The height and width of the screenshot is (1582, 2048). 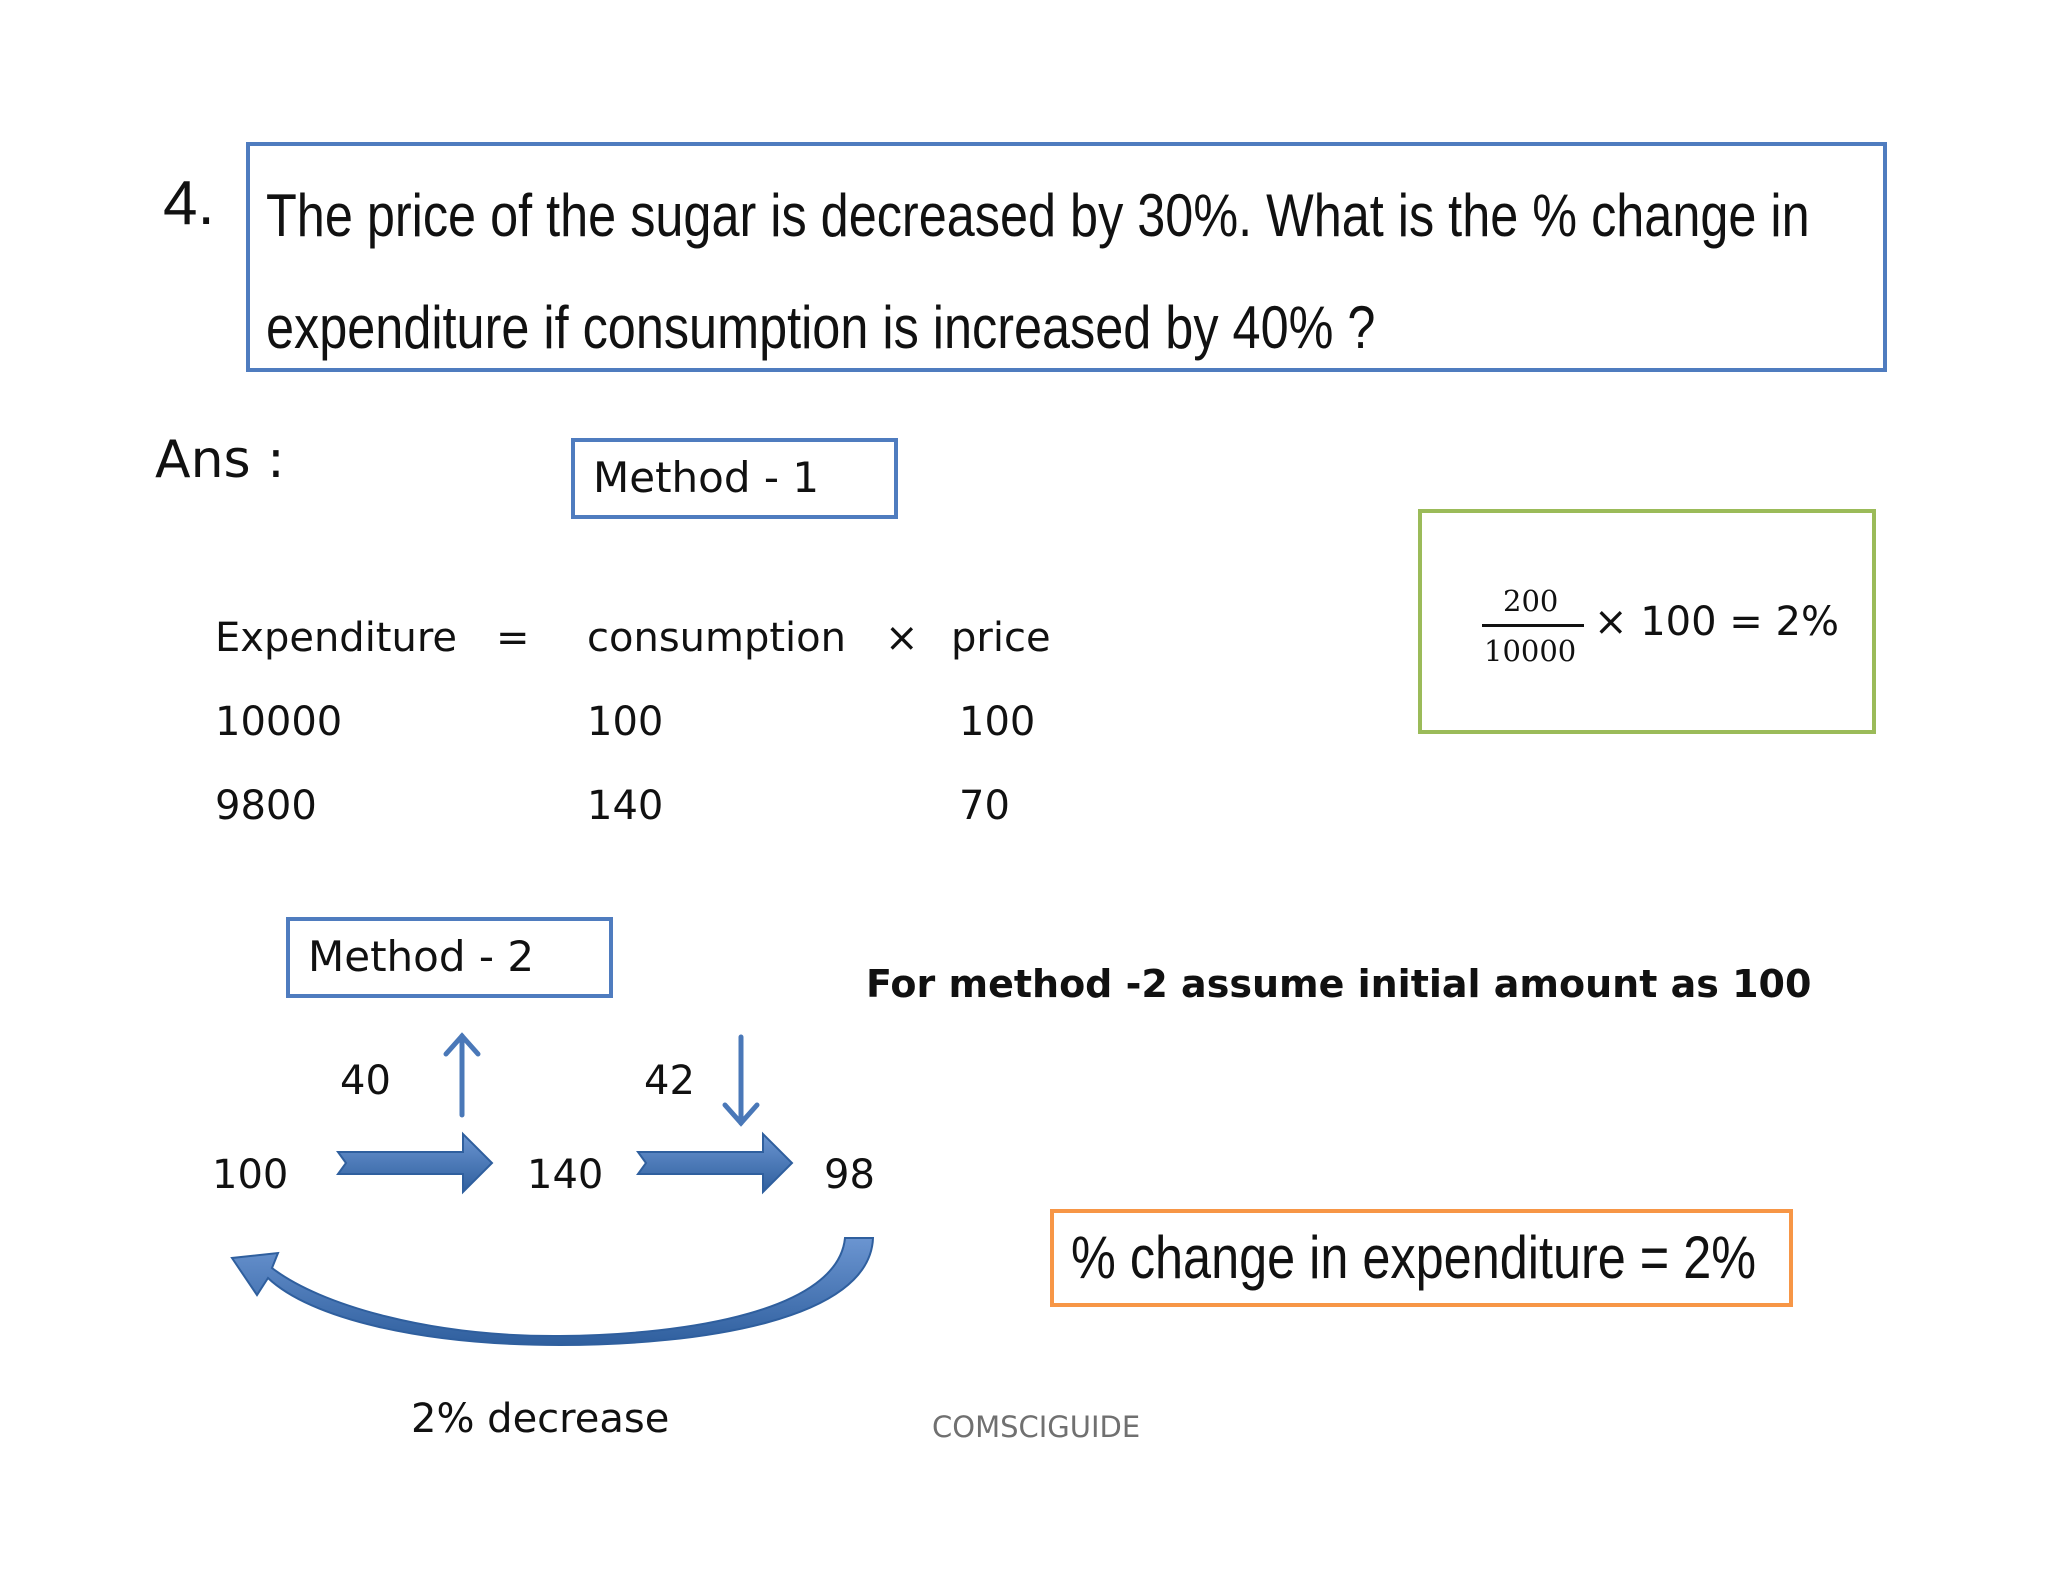 I want to click on method-1-label: Method - 1, so click(x=706, y=477).